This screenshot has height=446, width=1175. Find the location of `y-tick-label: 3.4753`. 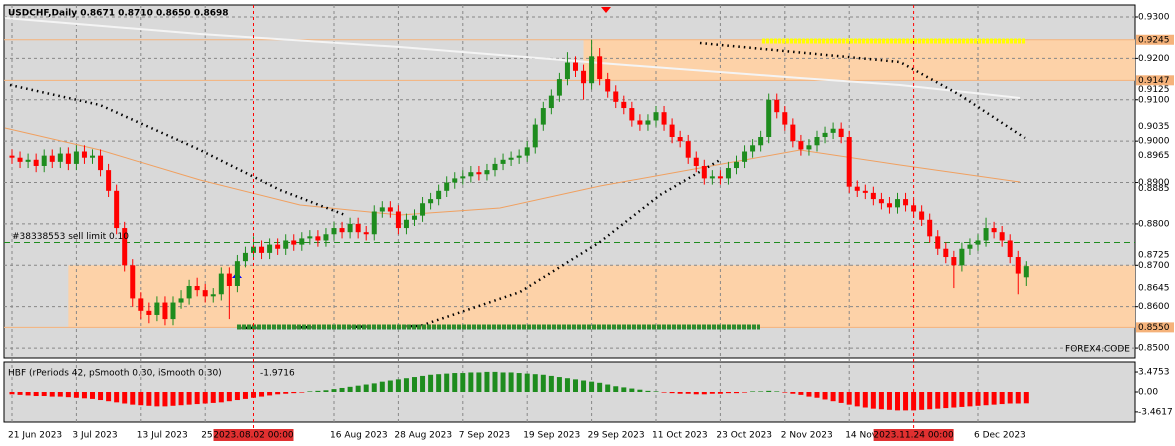

y-tick-label: 3.4753 is located at coordinates (1154, 373).